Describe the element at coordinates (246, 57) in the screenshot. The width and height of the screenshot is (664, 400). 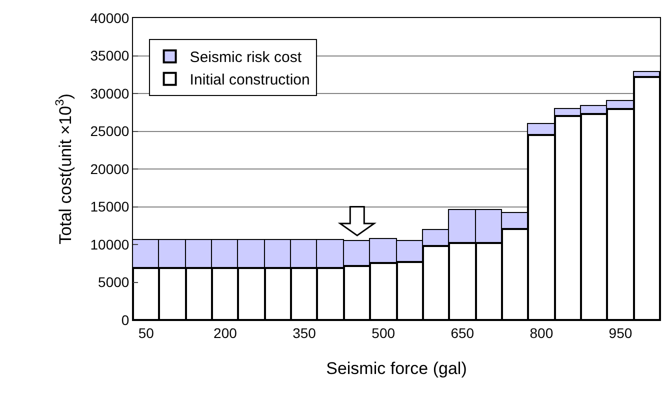
I see `legend-label: Seismic risk cost` at that location.